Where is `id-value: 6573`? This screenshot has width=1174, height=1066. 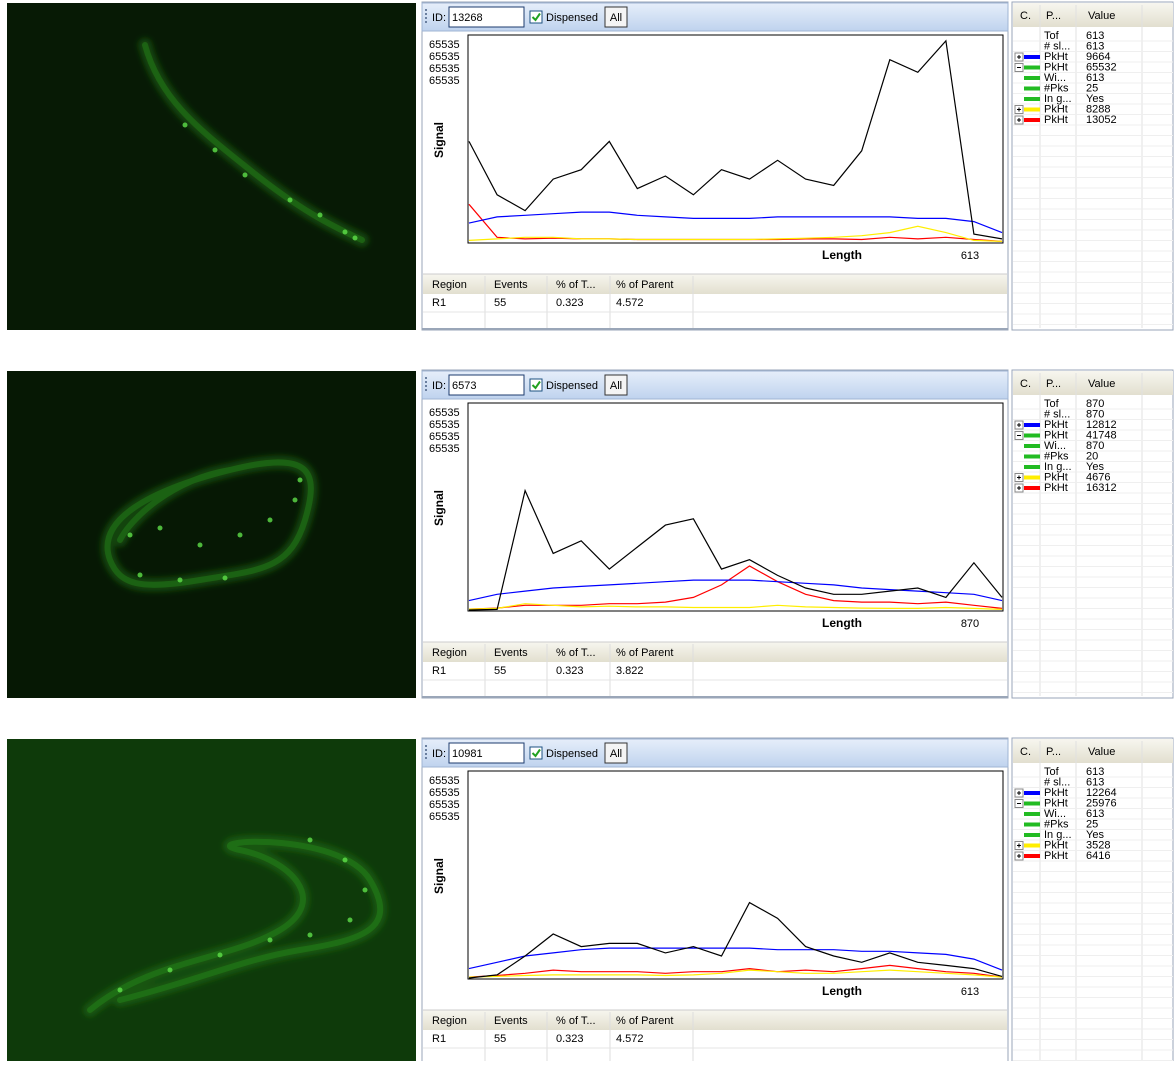 id-value: 6573 is located at coordinates (464, 386).